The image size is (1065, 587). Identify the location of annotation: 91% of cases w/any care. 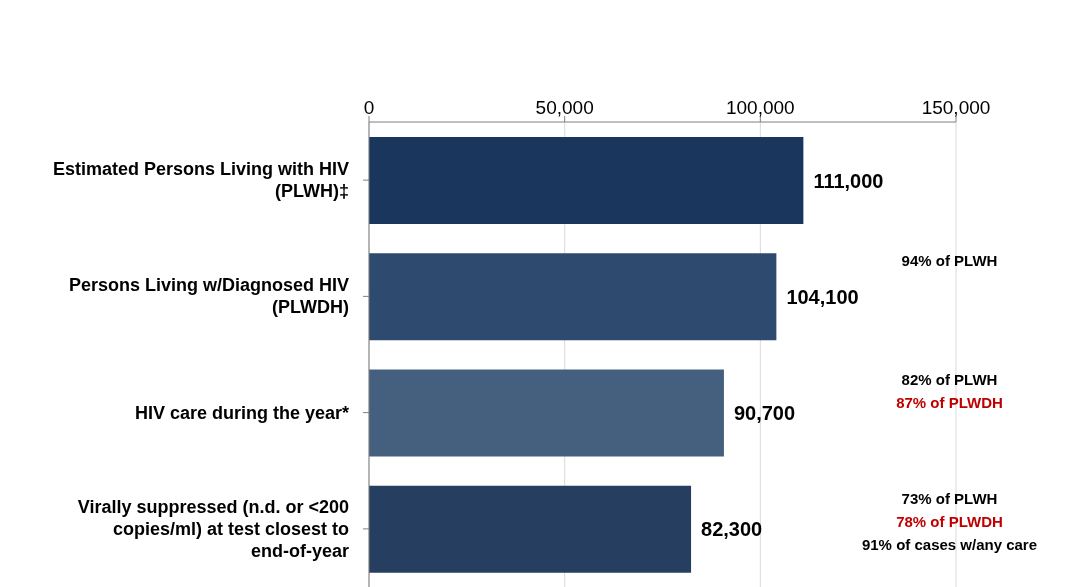
(949, 545).